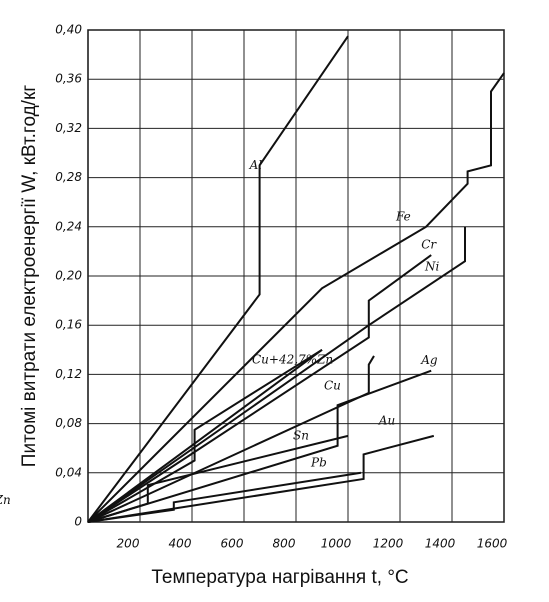 Image resolution: width=549 pixels, height=602 pixels. I want to click on x-tick-label: 1000, so click(336, 544).